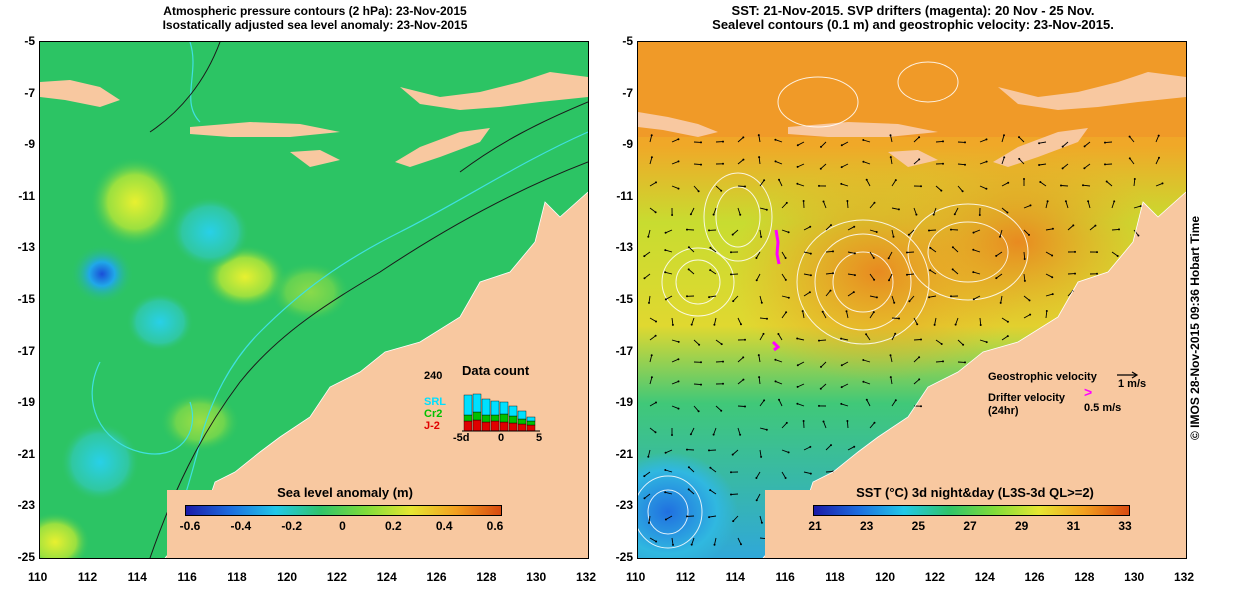 The height and width of the screenshot is (590, 1250). I want to click on right-colorbar, so click(971, 510).